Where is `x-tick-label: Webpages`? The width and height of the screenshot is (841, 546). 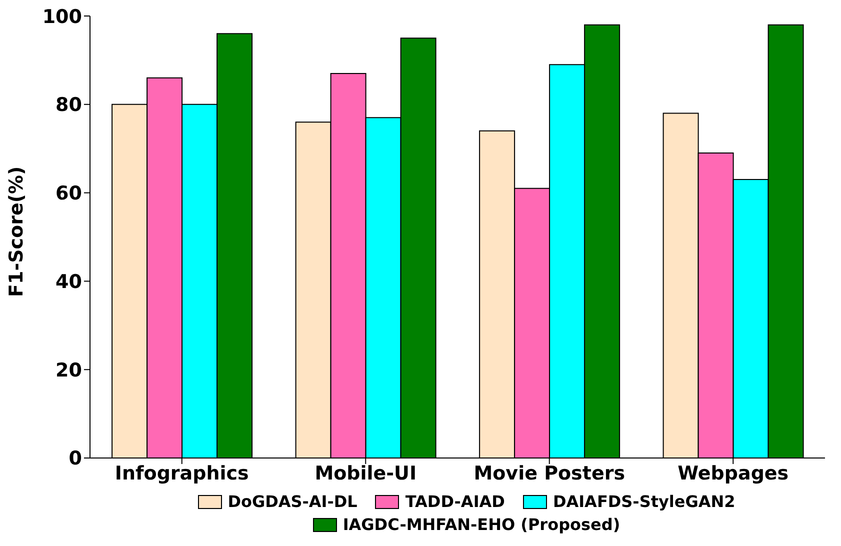
x-tick-label: Webpages is located at coordinates (733, 473).